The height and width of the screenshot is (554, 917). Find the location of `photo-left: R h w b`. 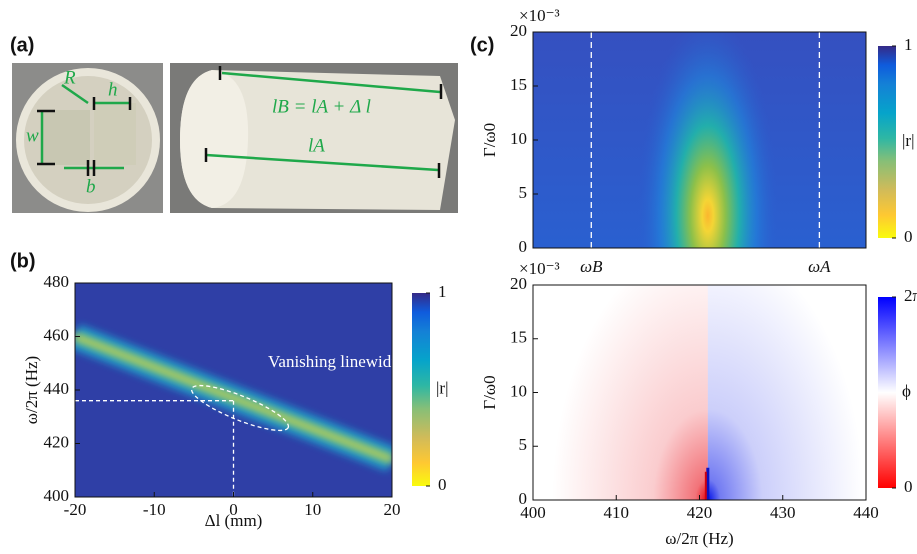

photo-left: R h w b is located at coordinates (87, 138).